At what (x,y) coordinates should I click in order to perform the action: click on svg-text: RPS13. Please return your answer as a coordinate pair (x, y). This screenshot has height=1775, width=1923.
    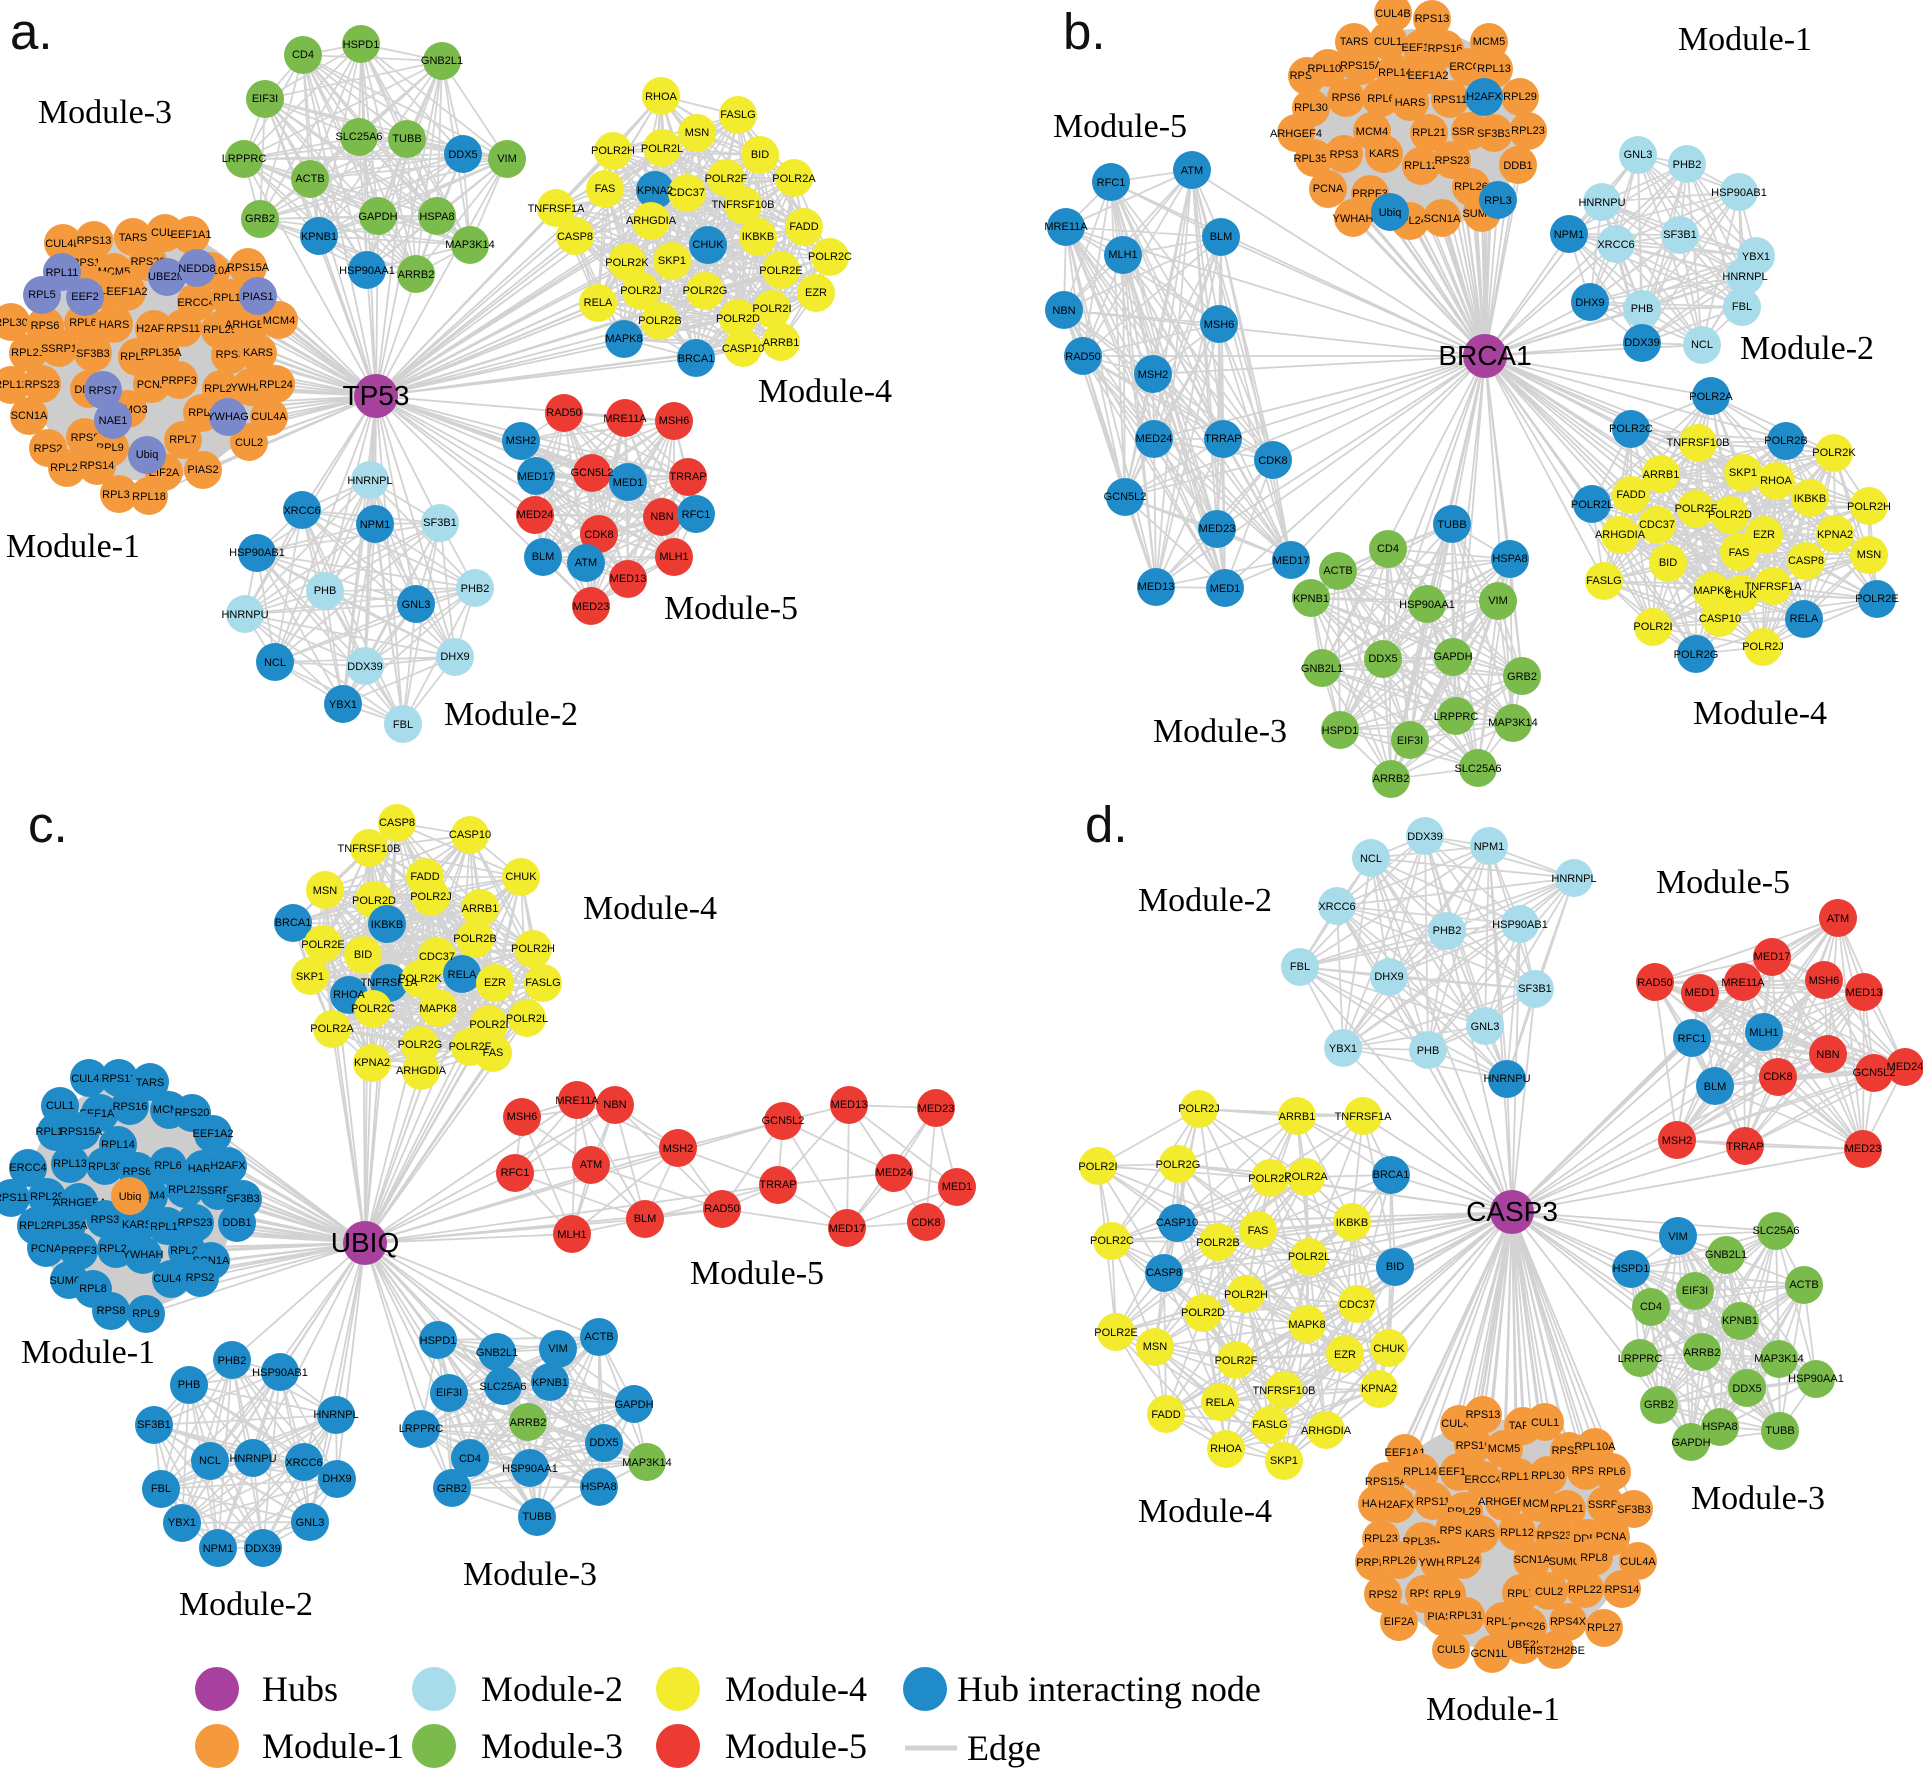
    Looking at the image, I should click on (94, 241).